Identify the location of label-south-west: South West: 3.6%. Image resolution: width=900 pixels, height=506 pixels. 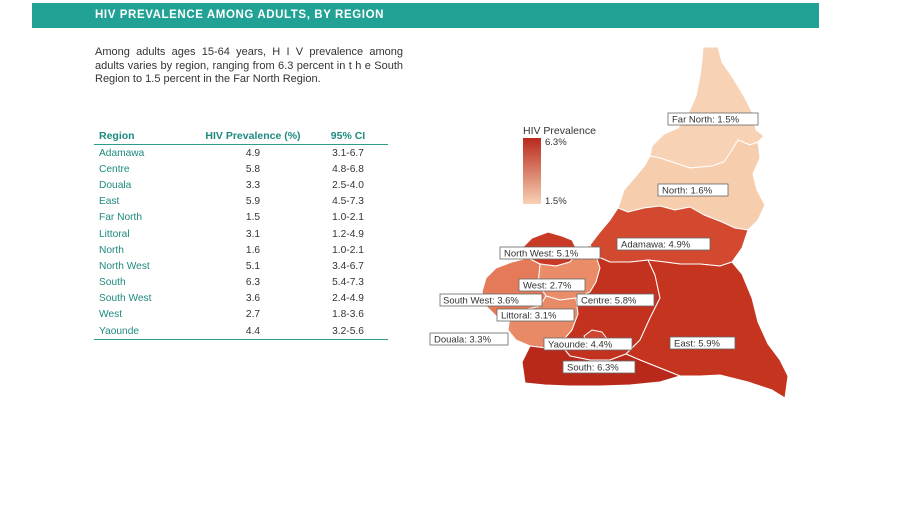
(491, 300).